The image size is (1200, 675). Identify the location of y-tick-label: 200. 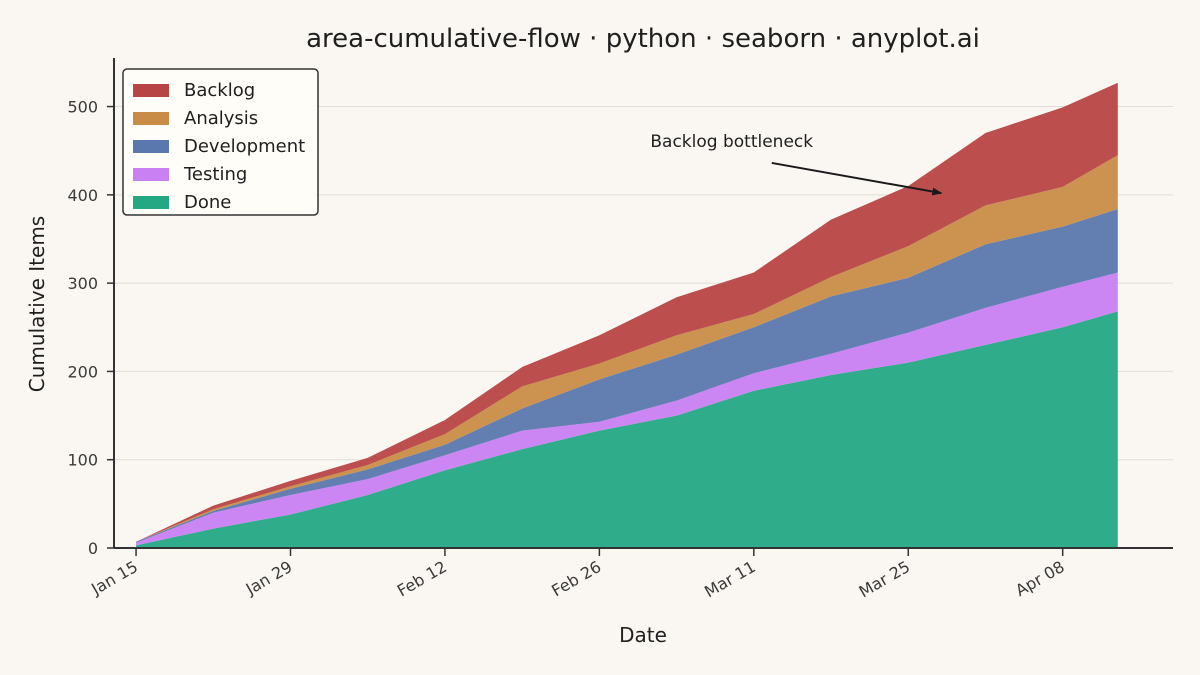
(82, 371).